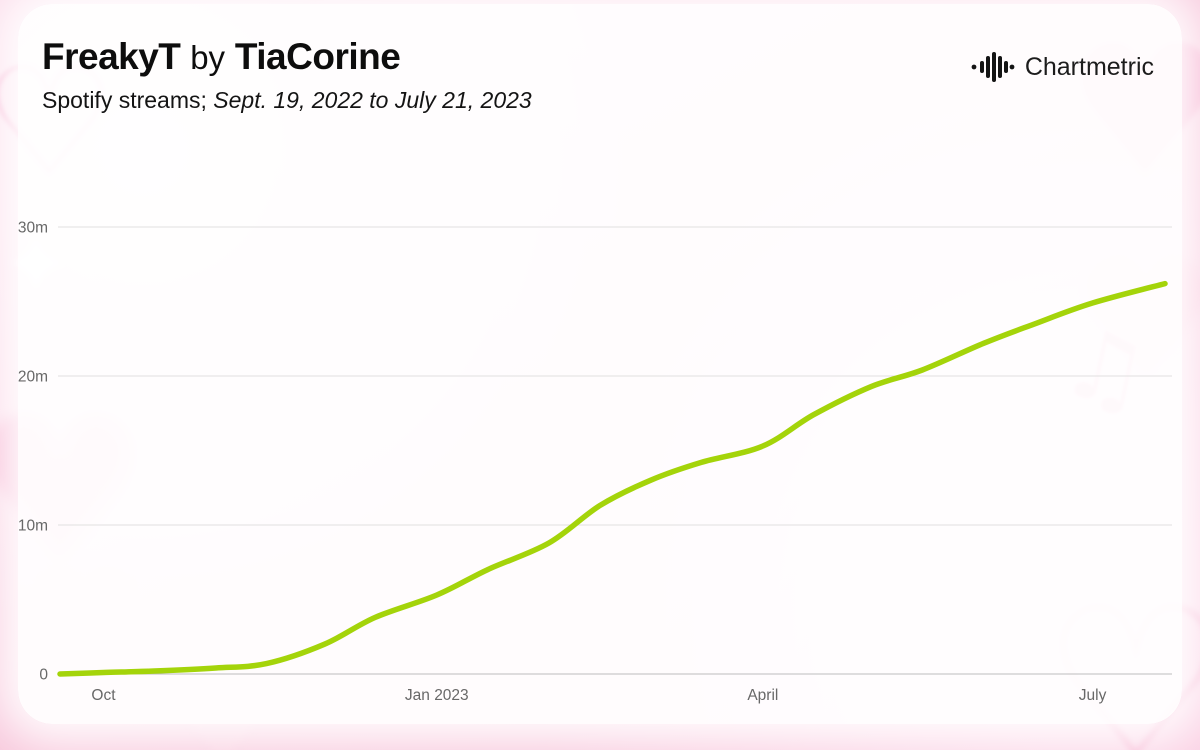 The image size is (1200, 750). Describe the element at coordinates (993, 67) in the screenshot. I see `chartmetric-logo-icon` at that location.